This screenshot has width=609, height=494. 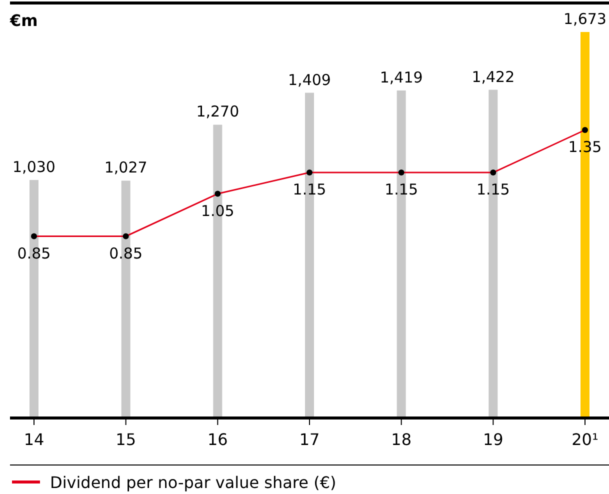 I want to click on data-label: 1,419, so click(x=401, y=77).